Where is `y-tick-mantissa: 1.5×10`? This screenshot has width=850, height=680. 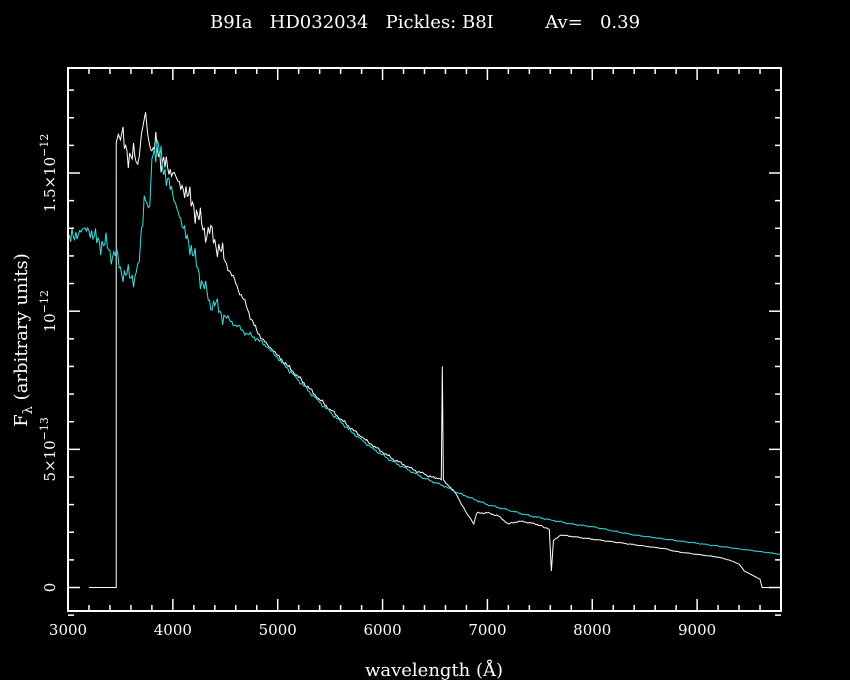
y-tick-mantissa: 1.5×10 is located at coordinates (50, 185).